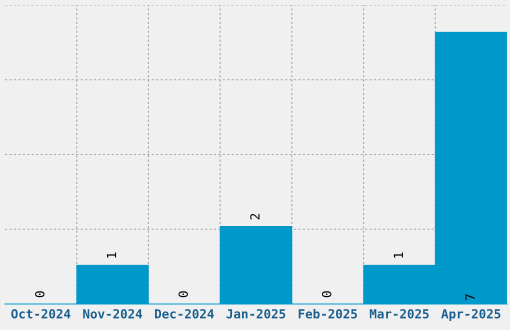 The width and height of the screenshot is (510, 330). I want to click on x-tick-label: Dec-2024, so click(184, 314).